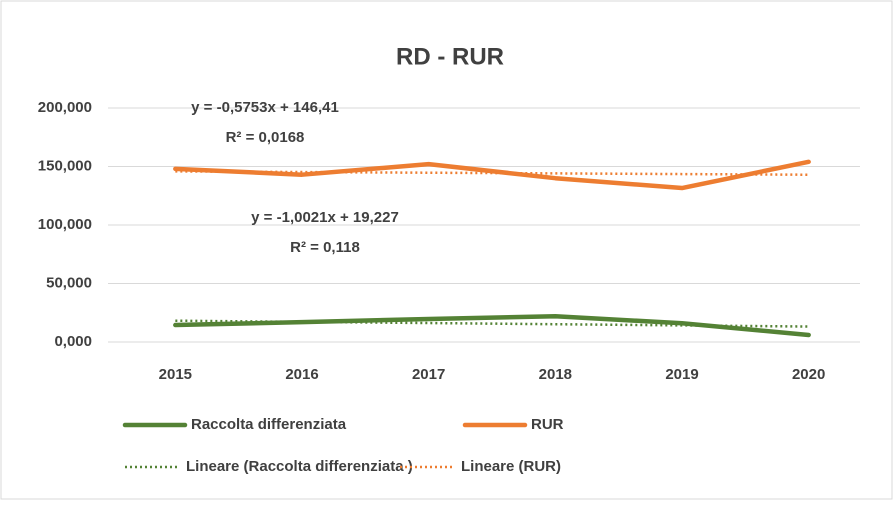 The height and width of the screenshot is (505, 893). I want to click on x-tick-label: 2017, so click(428, 374).